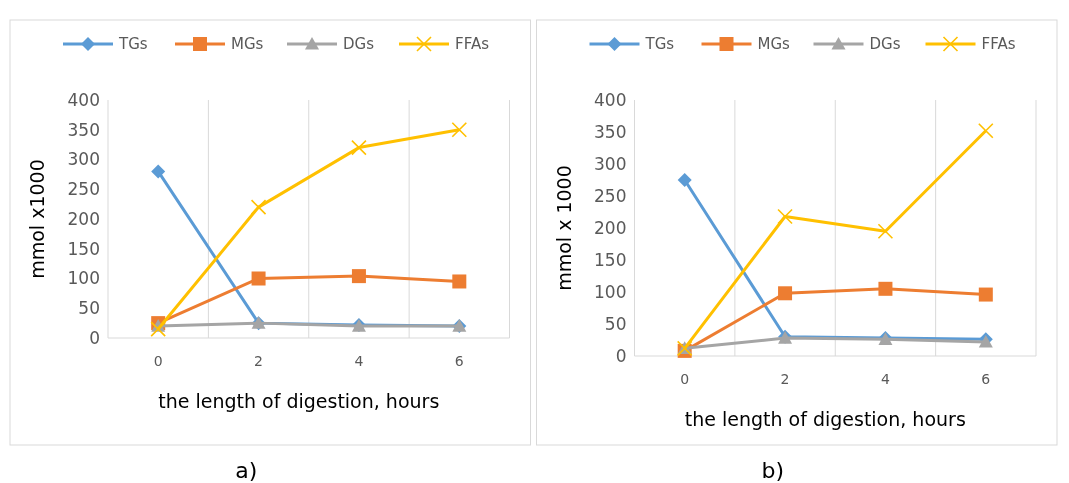 Image resolution: width=1069 pixels, height=483 pixels. Describe the element at coordinates (37, 219) in the screenshot. I see `y-axis-title: mmol x1000` at that location.